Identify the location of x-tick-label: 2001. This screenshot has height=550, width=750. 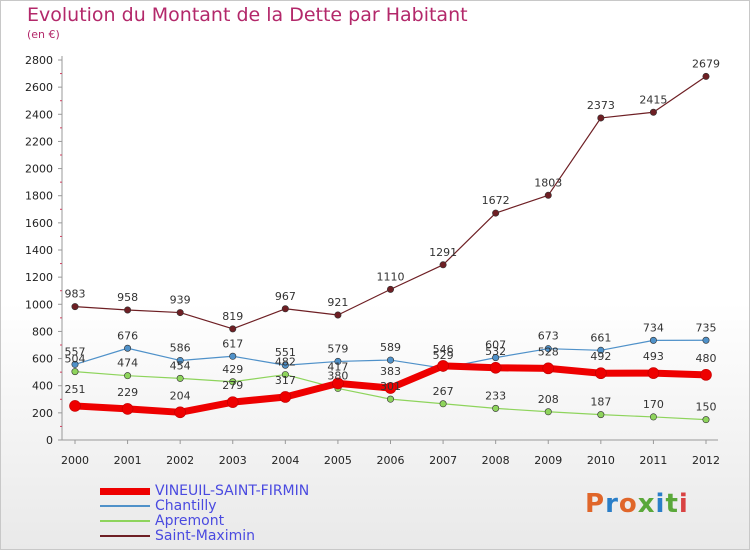
(128, 460).